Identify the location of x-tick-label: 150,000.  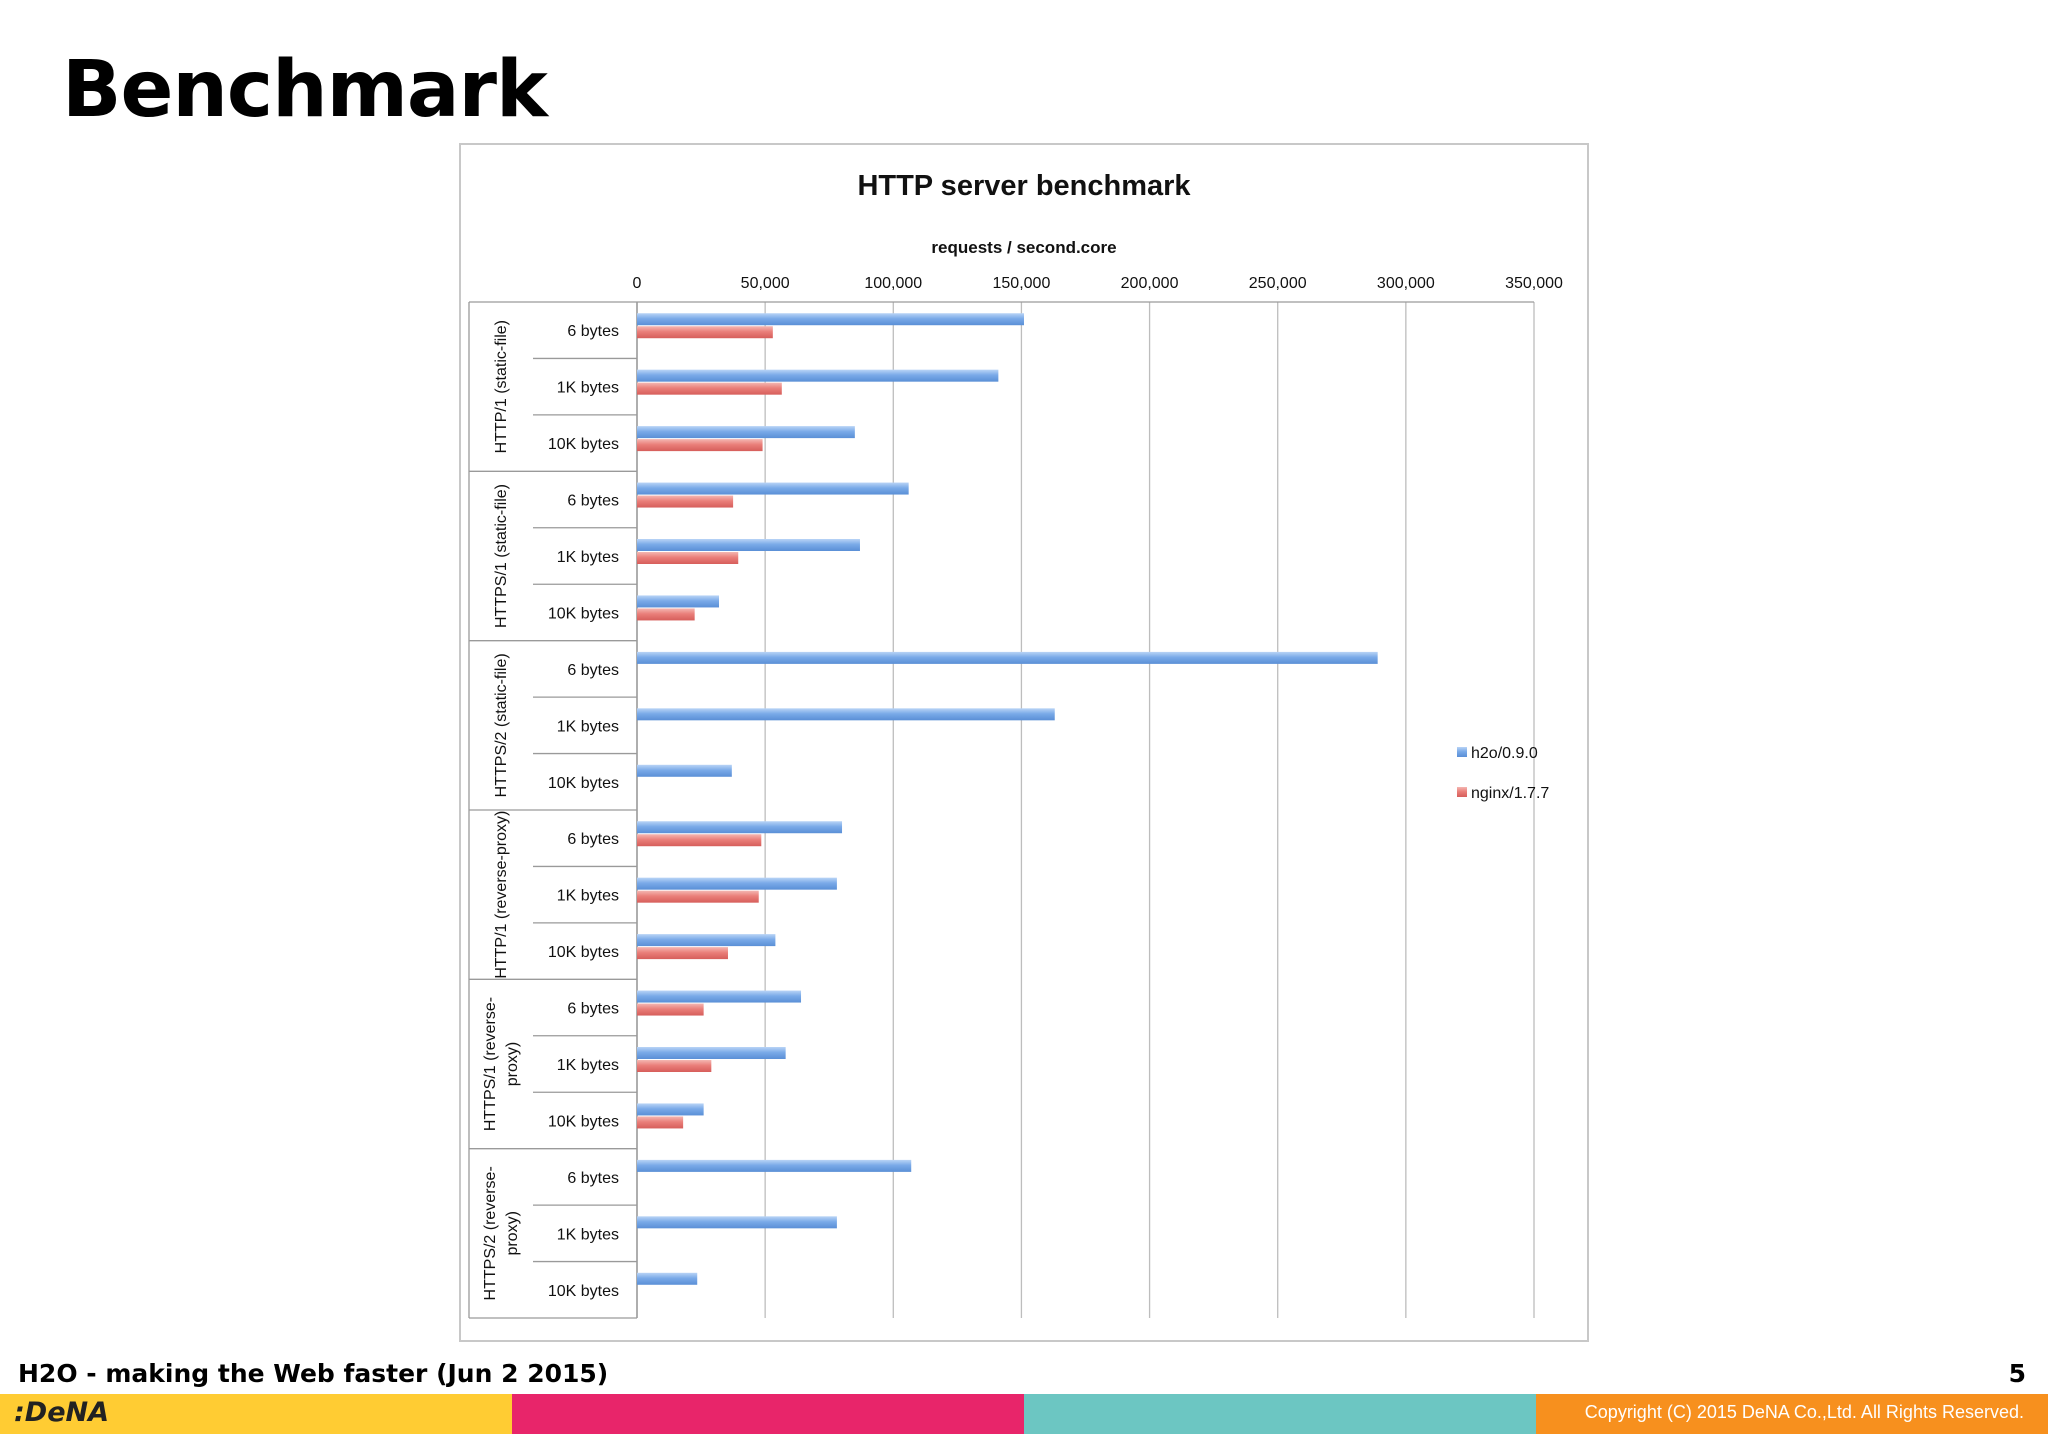
(1022, 283).